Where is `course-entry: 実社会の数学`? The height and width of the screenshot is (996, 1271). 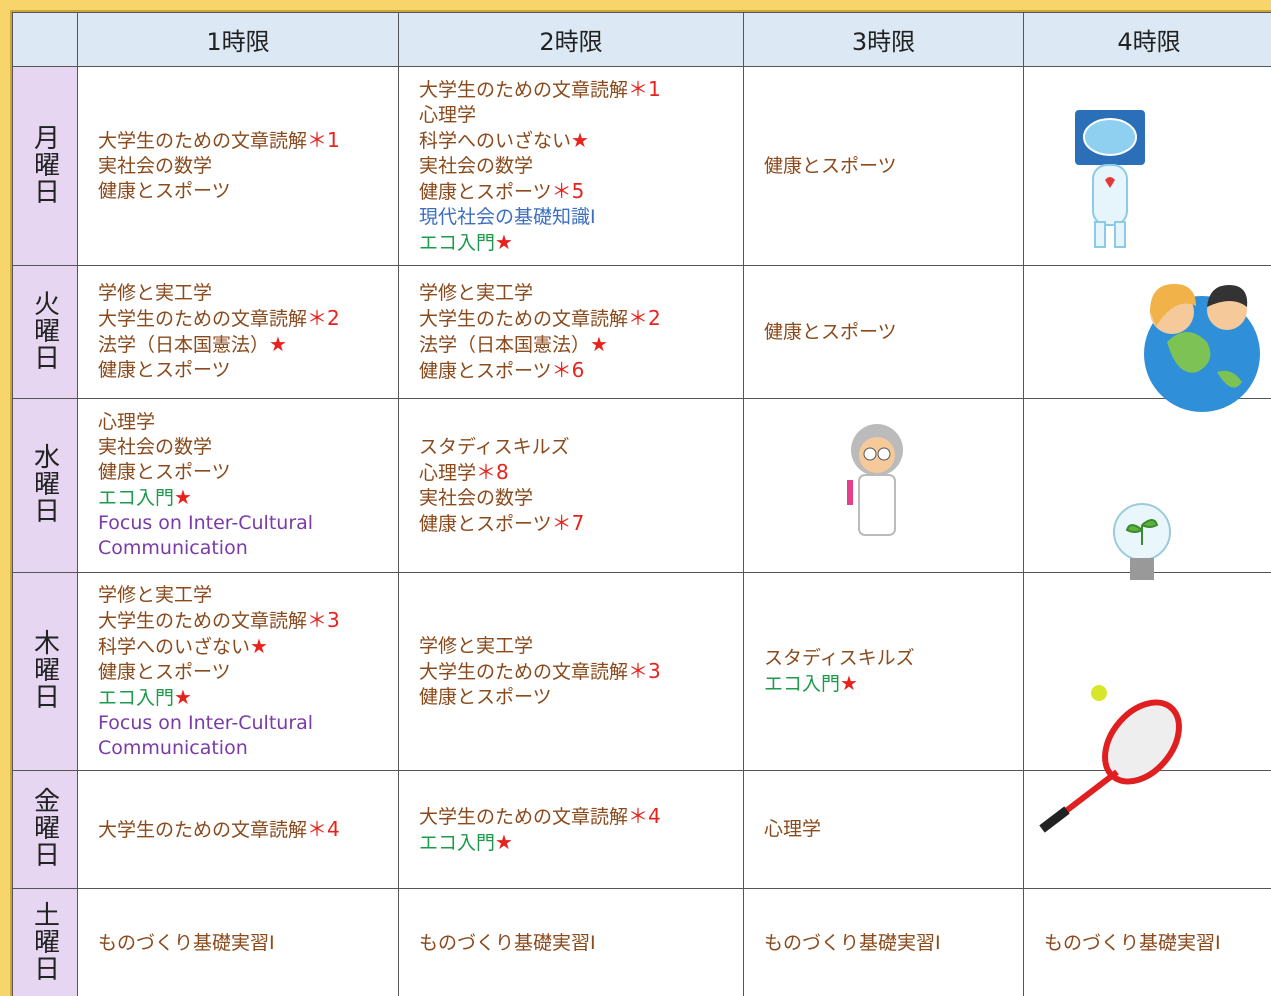
course-entry: 実社会の数学 is located at coordinates (581, 498).